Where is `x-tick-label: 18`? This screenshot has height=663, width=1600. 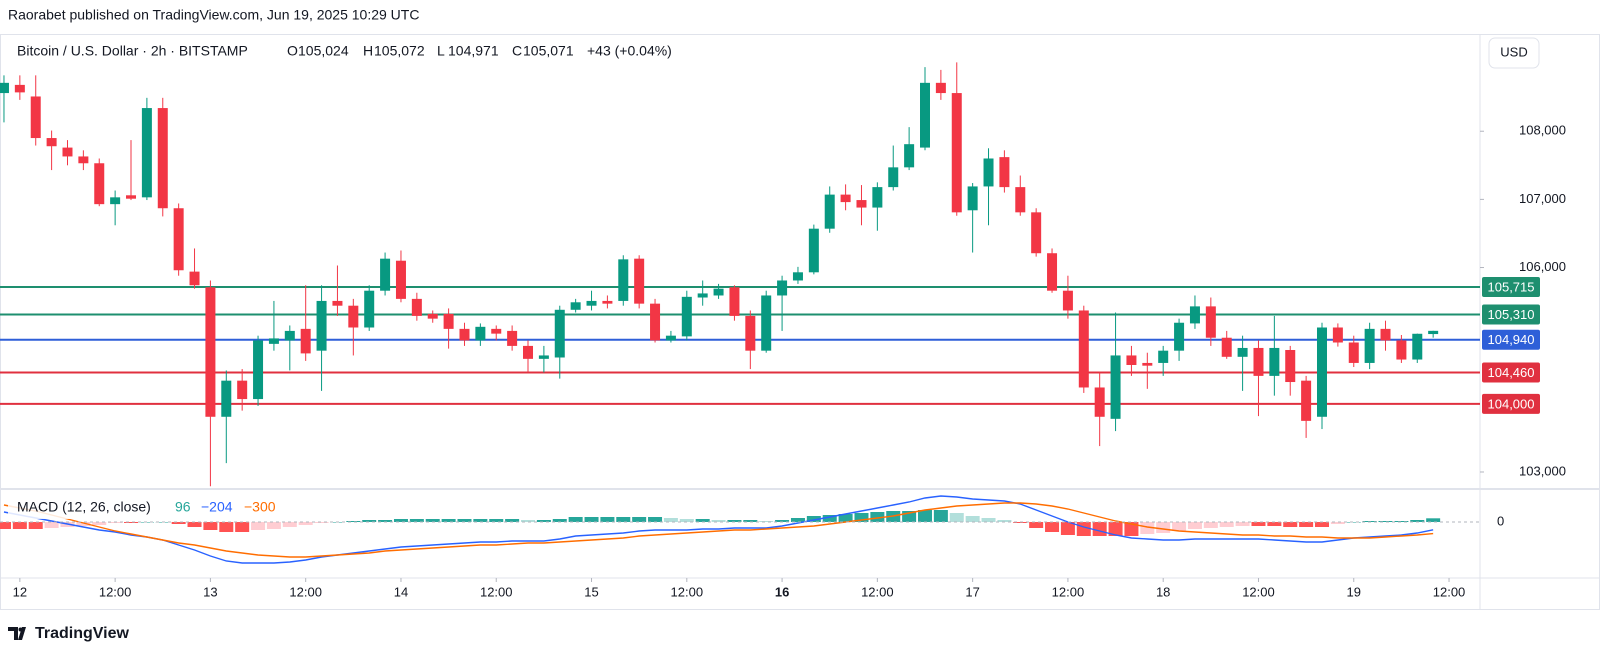
x-tick-label: 18 is located at coordinates (1163, 591).